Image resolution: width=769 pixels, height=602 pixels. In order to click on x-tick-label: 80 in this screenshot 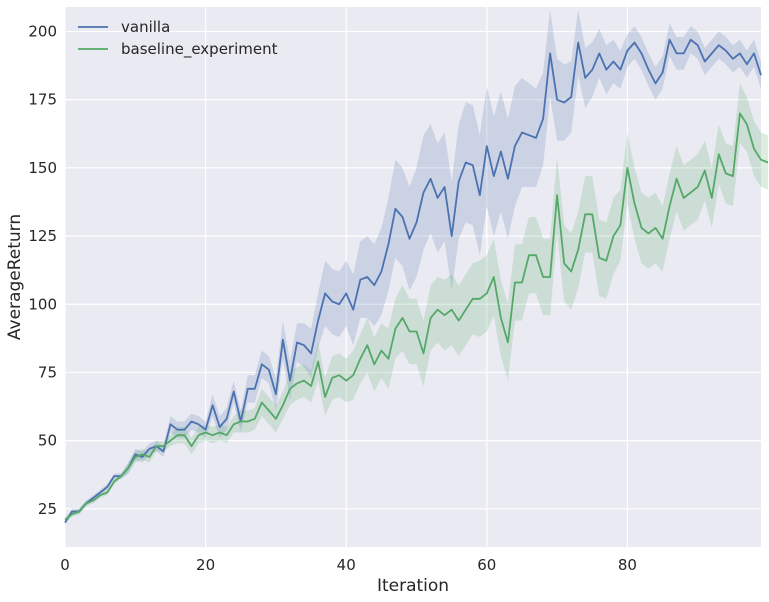, I will do `click(627, 565)`.